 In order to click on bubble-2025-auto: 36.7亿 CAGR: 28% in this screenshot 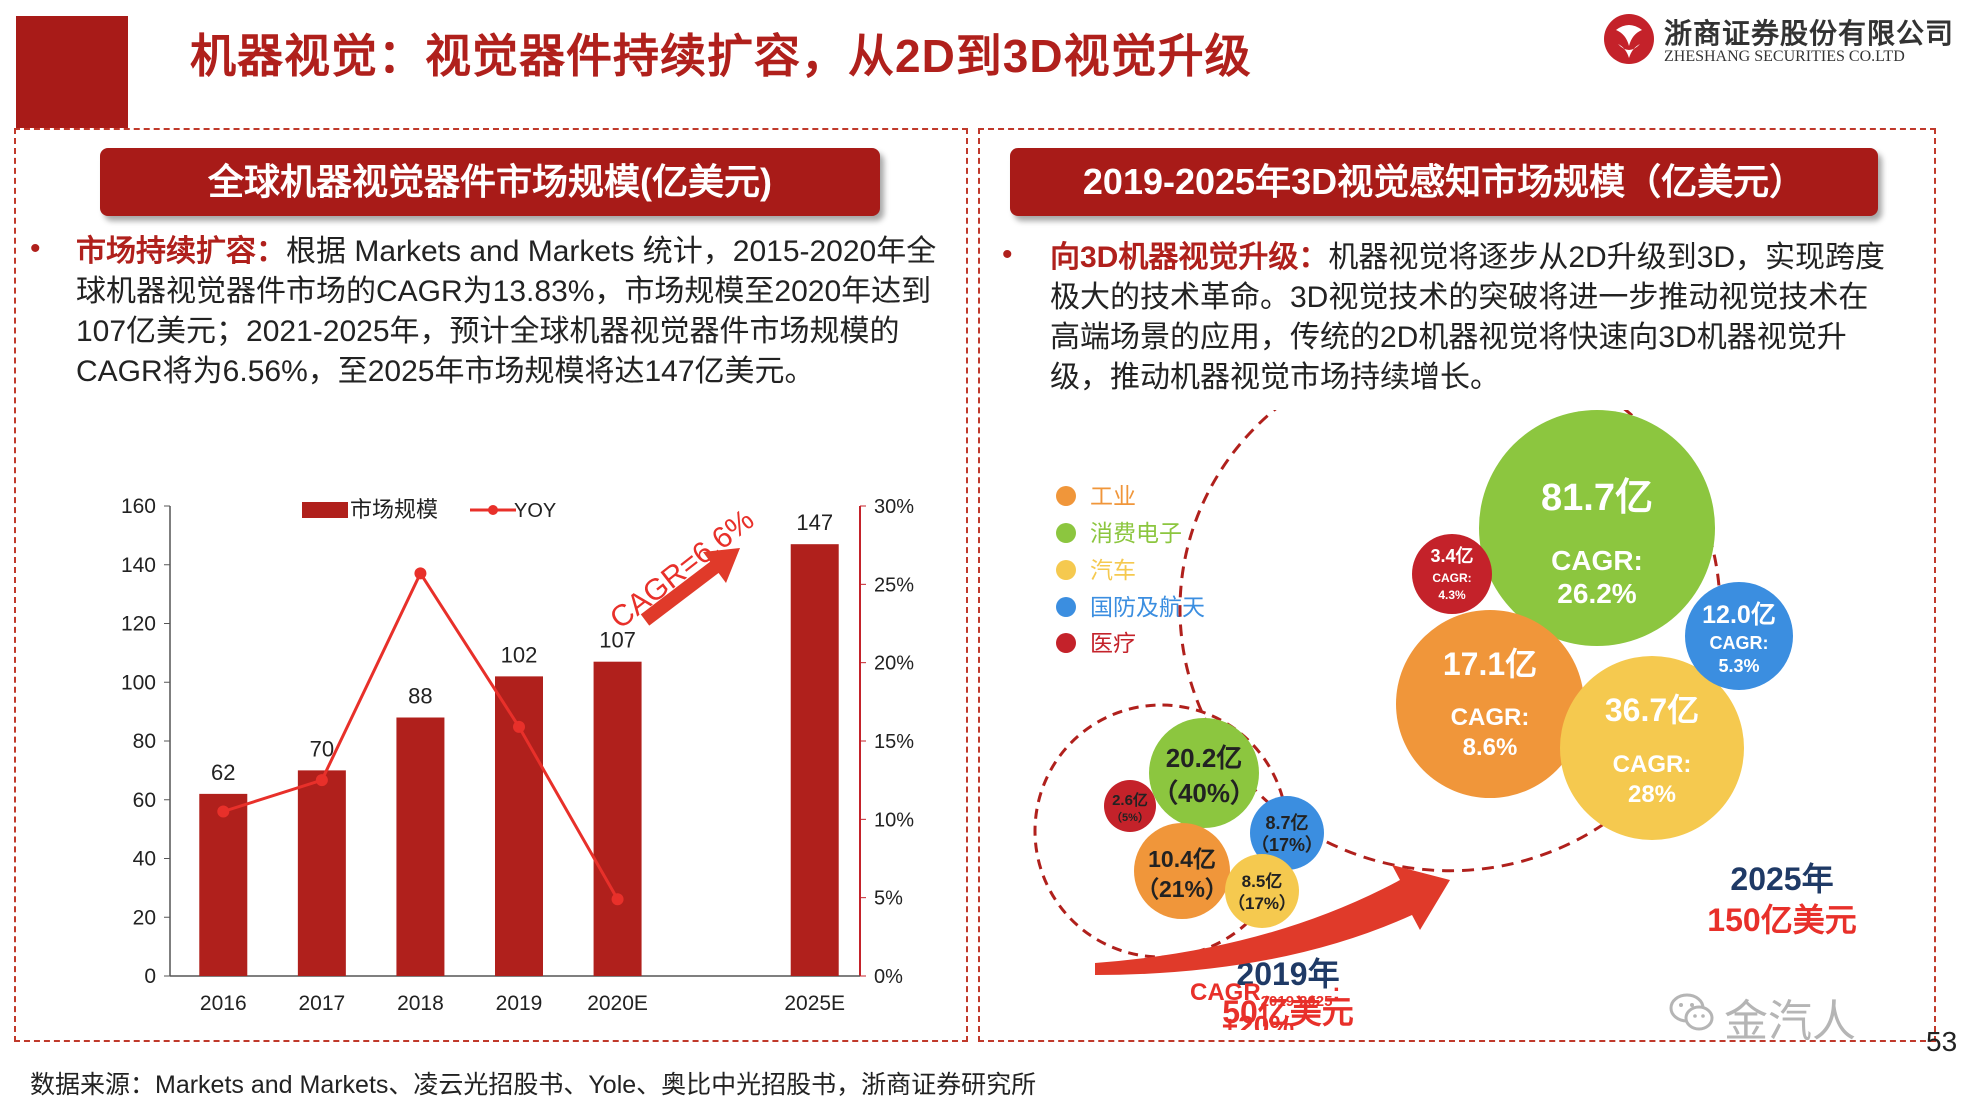, I will do `click(1652, 748)`.